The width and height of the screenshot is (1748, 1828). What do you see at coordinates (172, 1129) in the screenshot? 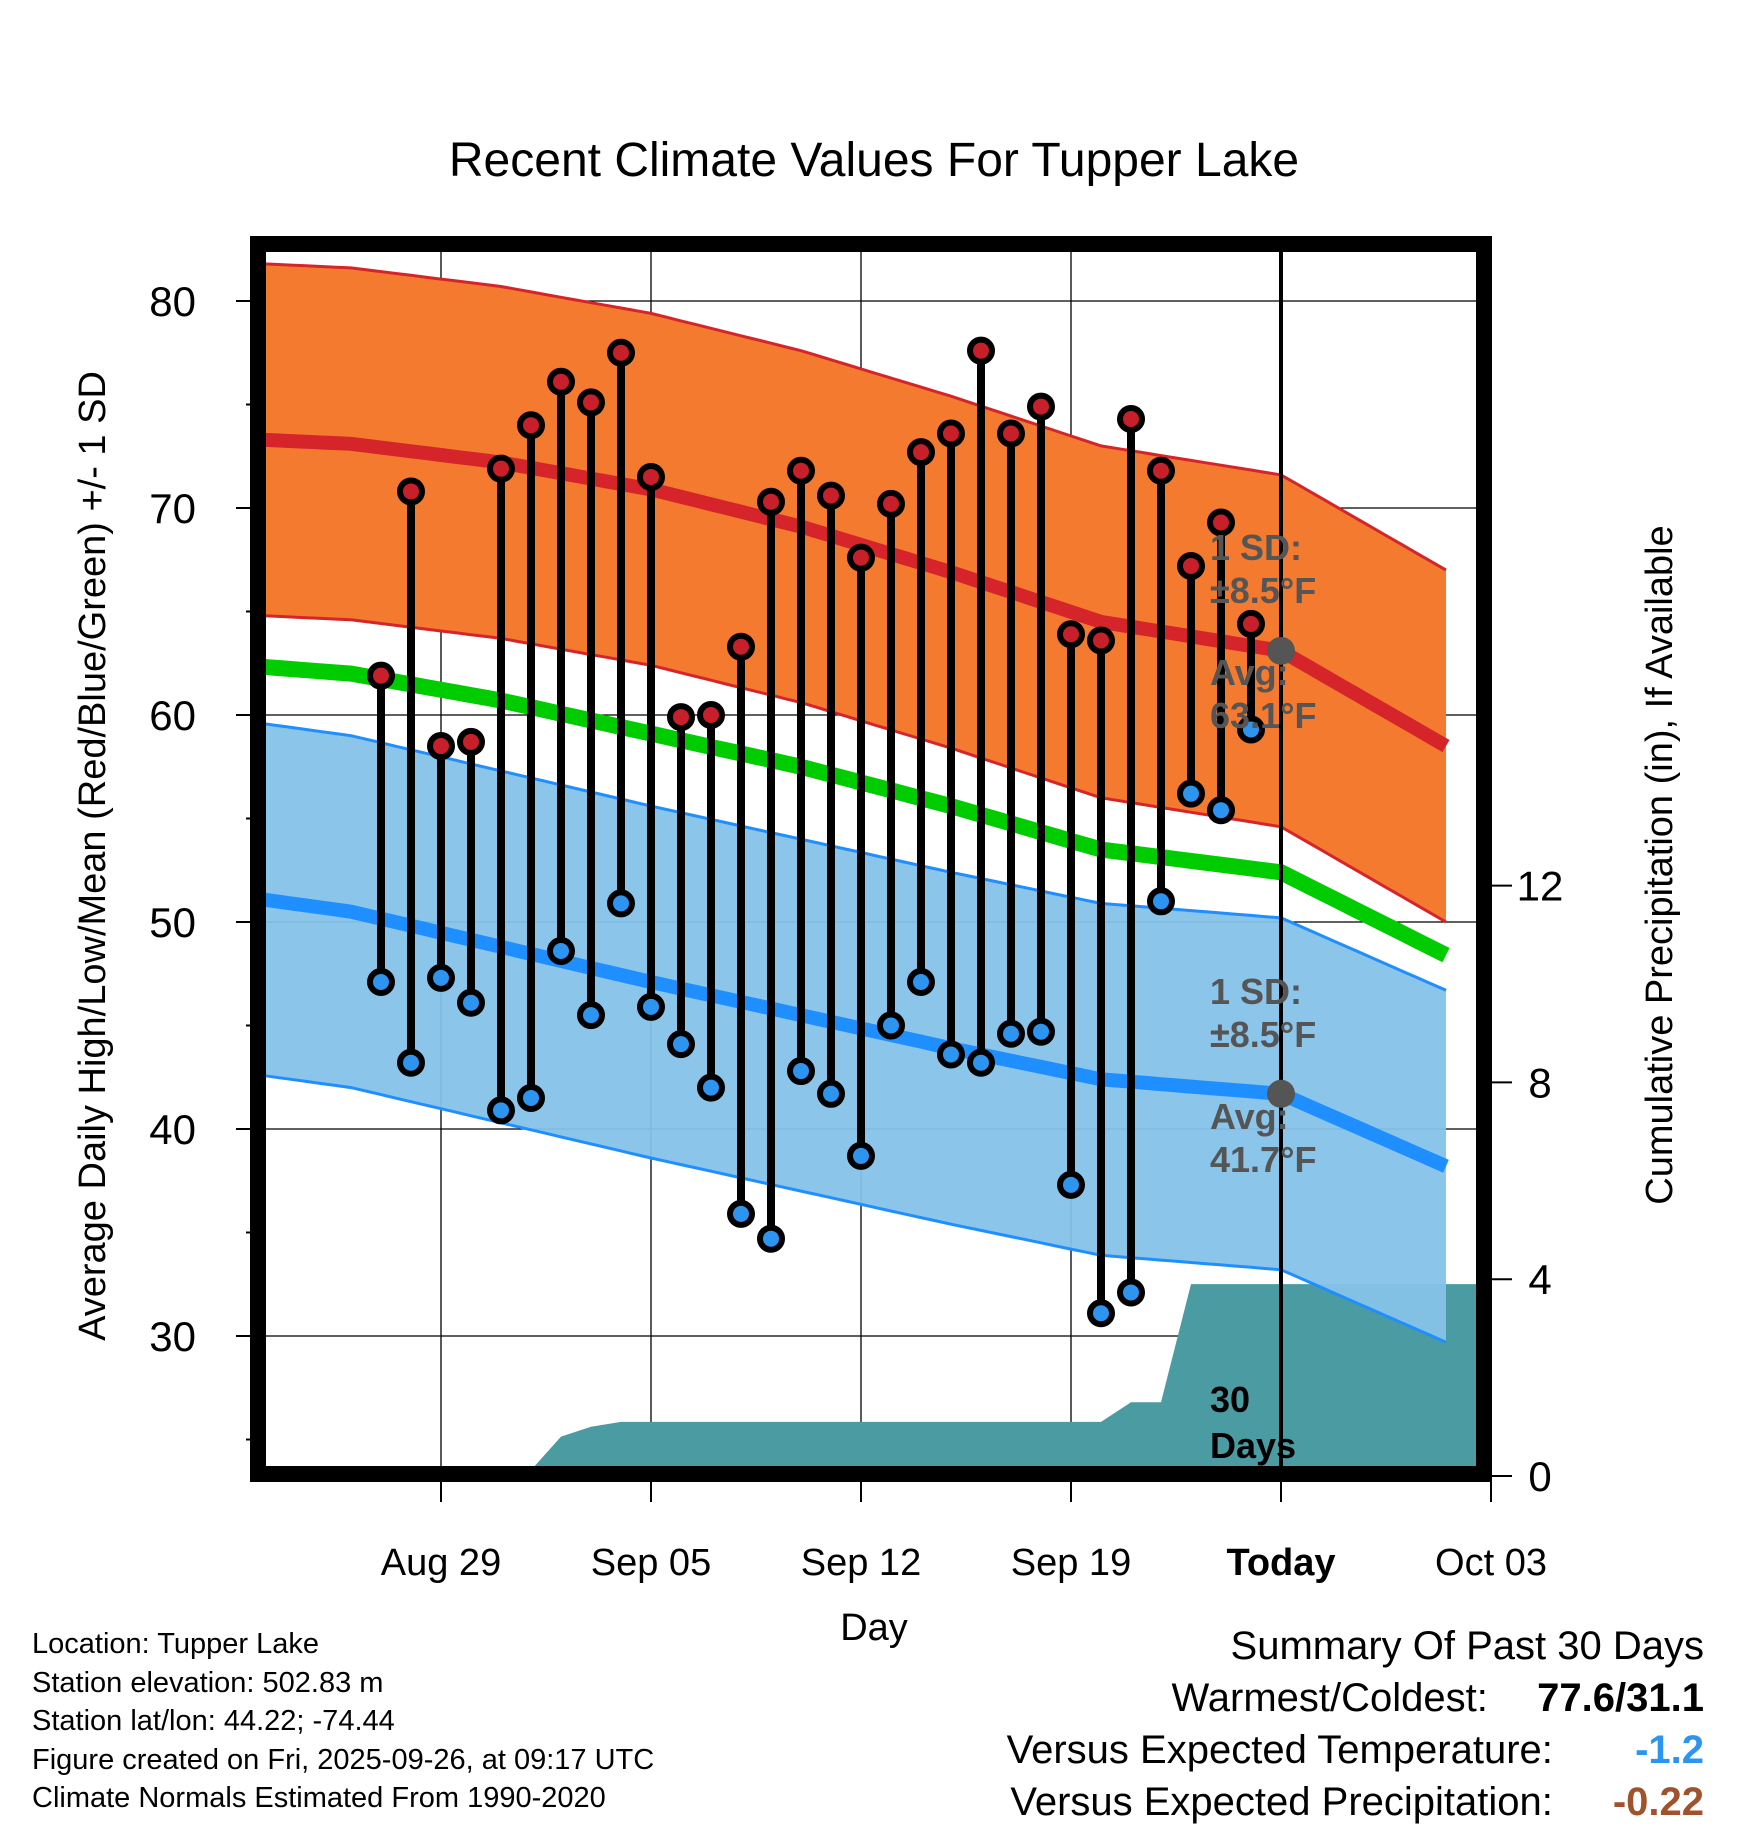
I see `y-tick-label: 40` at bounding box center [172, 1129].